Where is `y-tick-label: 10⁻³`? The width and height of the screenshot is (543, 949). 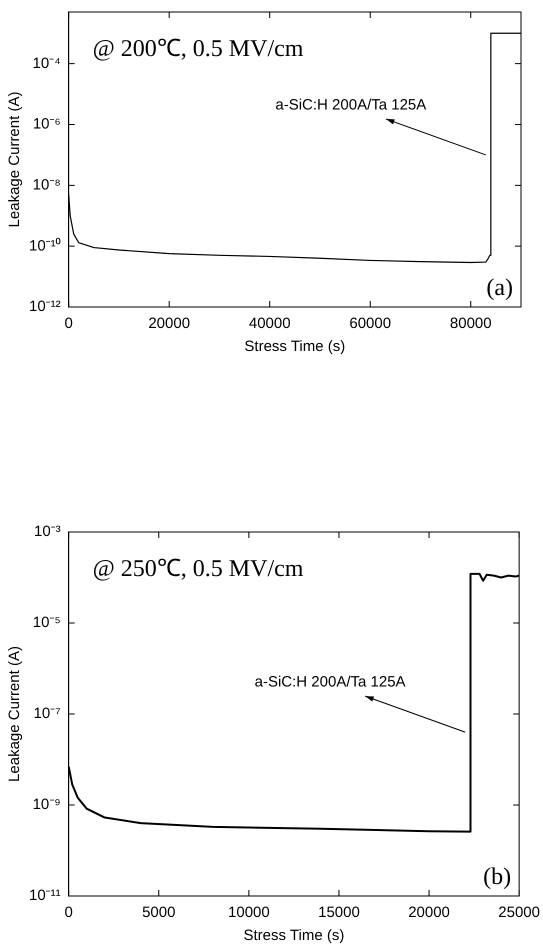
y-tick-label: 10⁻³ is located at coordinates (47, 531).